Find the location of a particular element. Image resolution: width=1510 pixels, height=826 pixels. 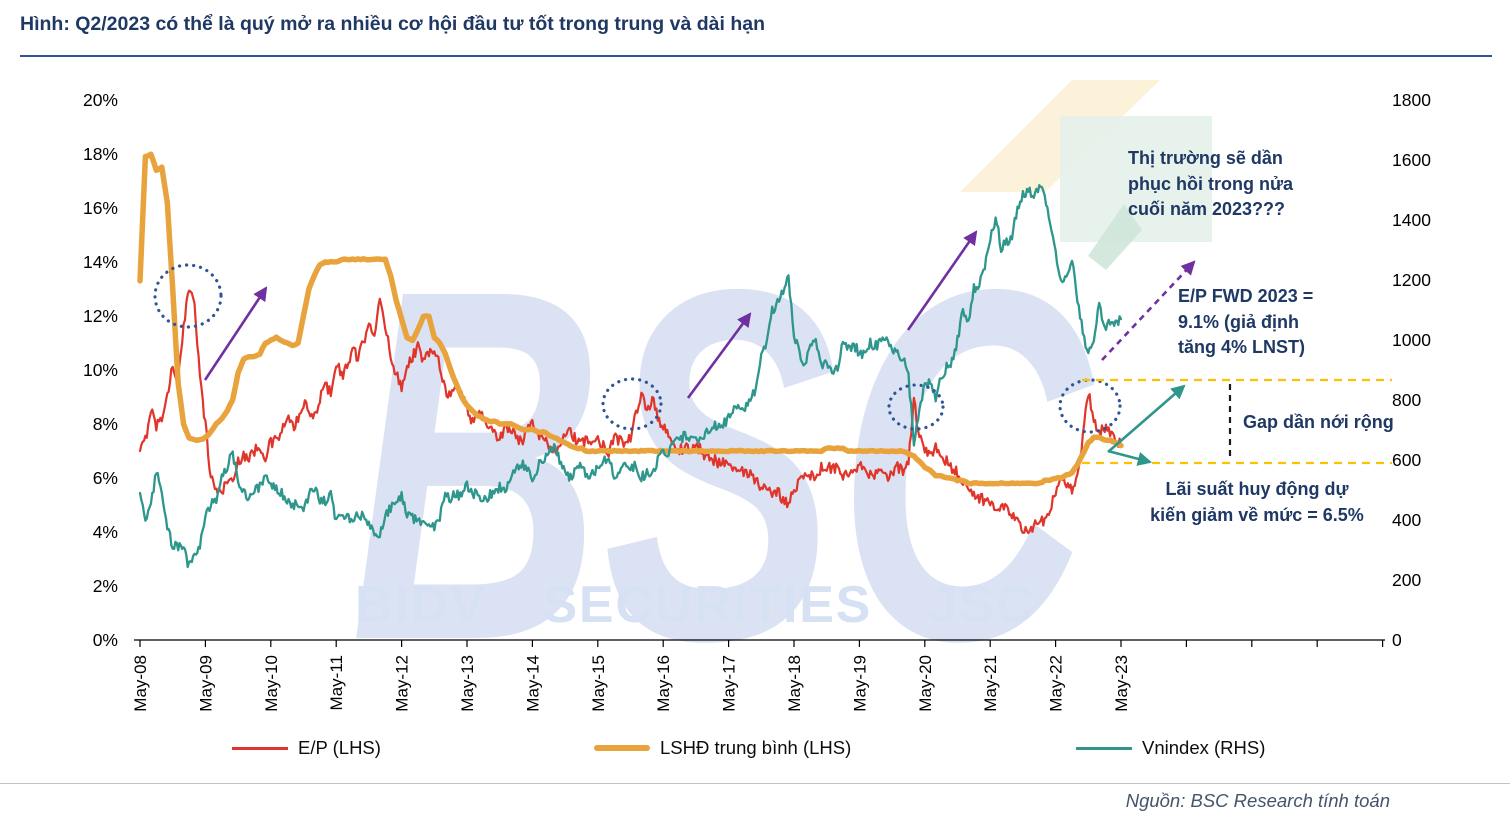

legend-item-vnindex: Vnindex (RHS) is located at coordinates (1170, 748).